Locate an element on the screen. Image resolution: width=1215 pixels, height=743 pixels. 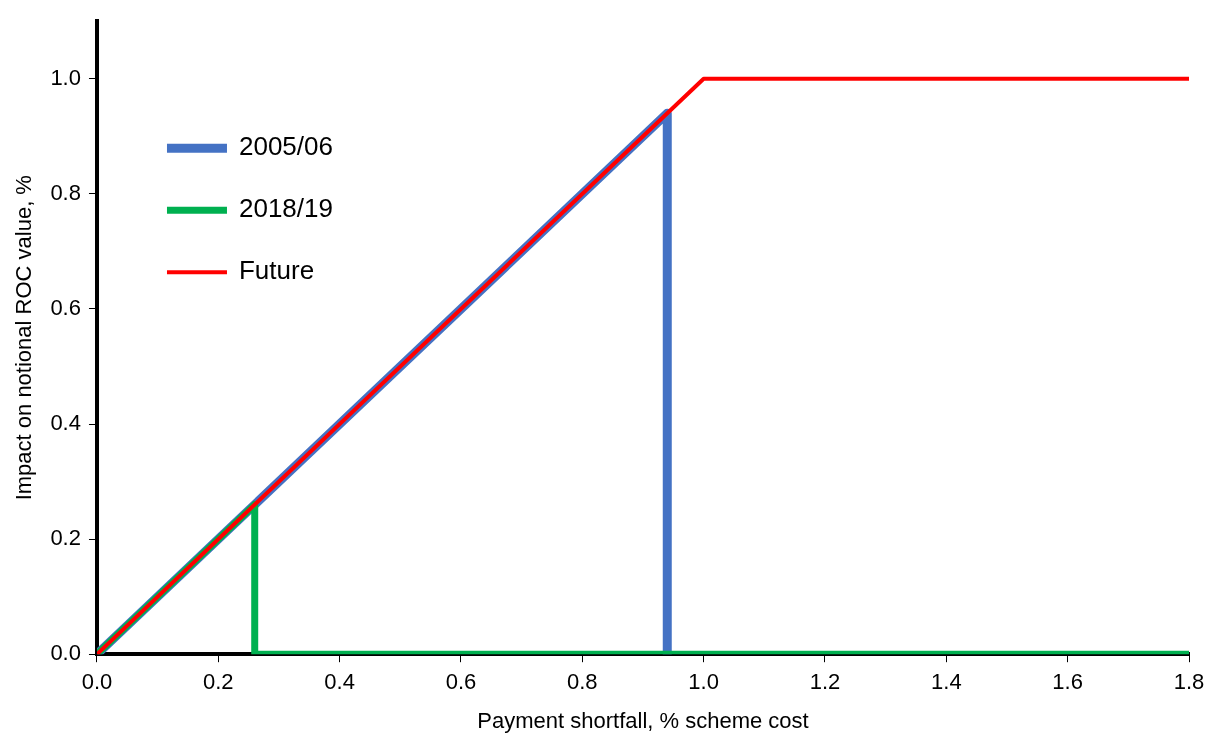
legend-label: Future is located at coordinates (276, 270).